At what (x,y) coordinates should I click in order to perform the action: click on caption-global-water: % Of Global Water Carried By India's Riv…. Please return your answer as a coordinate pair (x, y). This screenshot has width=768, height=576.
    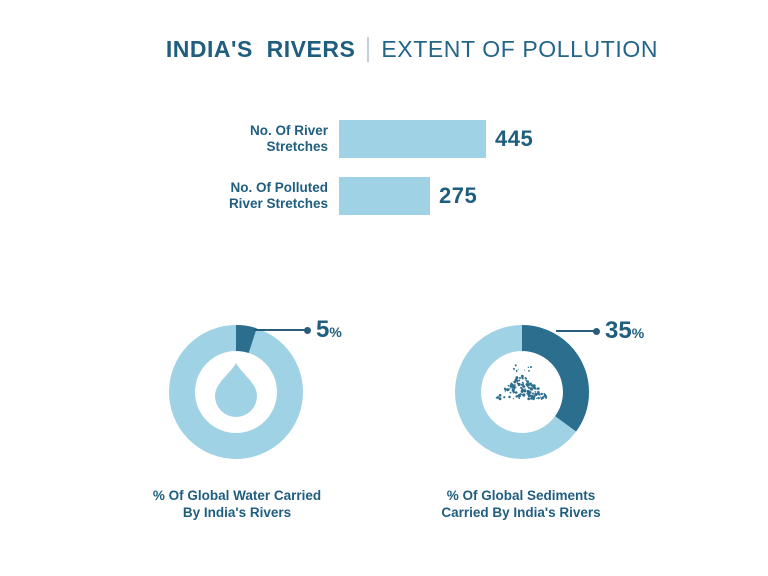
    Looking at the image, I should click on (237, 504).